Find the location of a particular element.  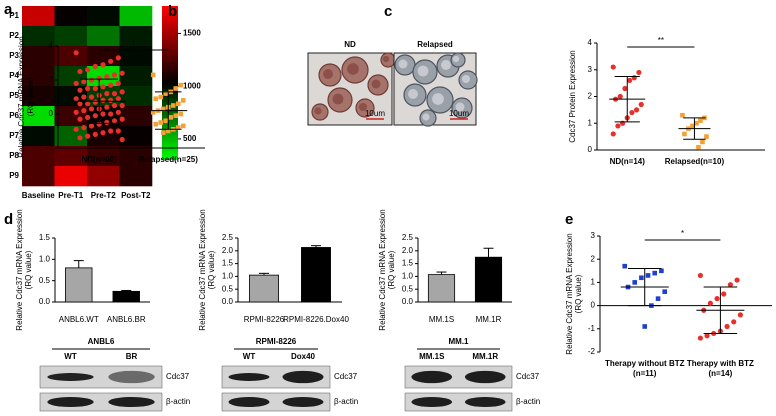

x-tick-label: Relapsed(n=25) is located at coordinates (169, 159).